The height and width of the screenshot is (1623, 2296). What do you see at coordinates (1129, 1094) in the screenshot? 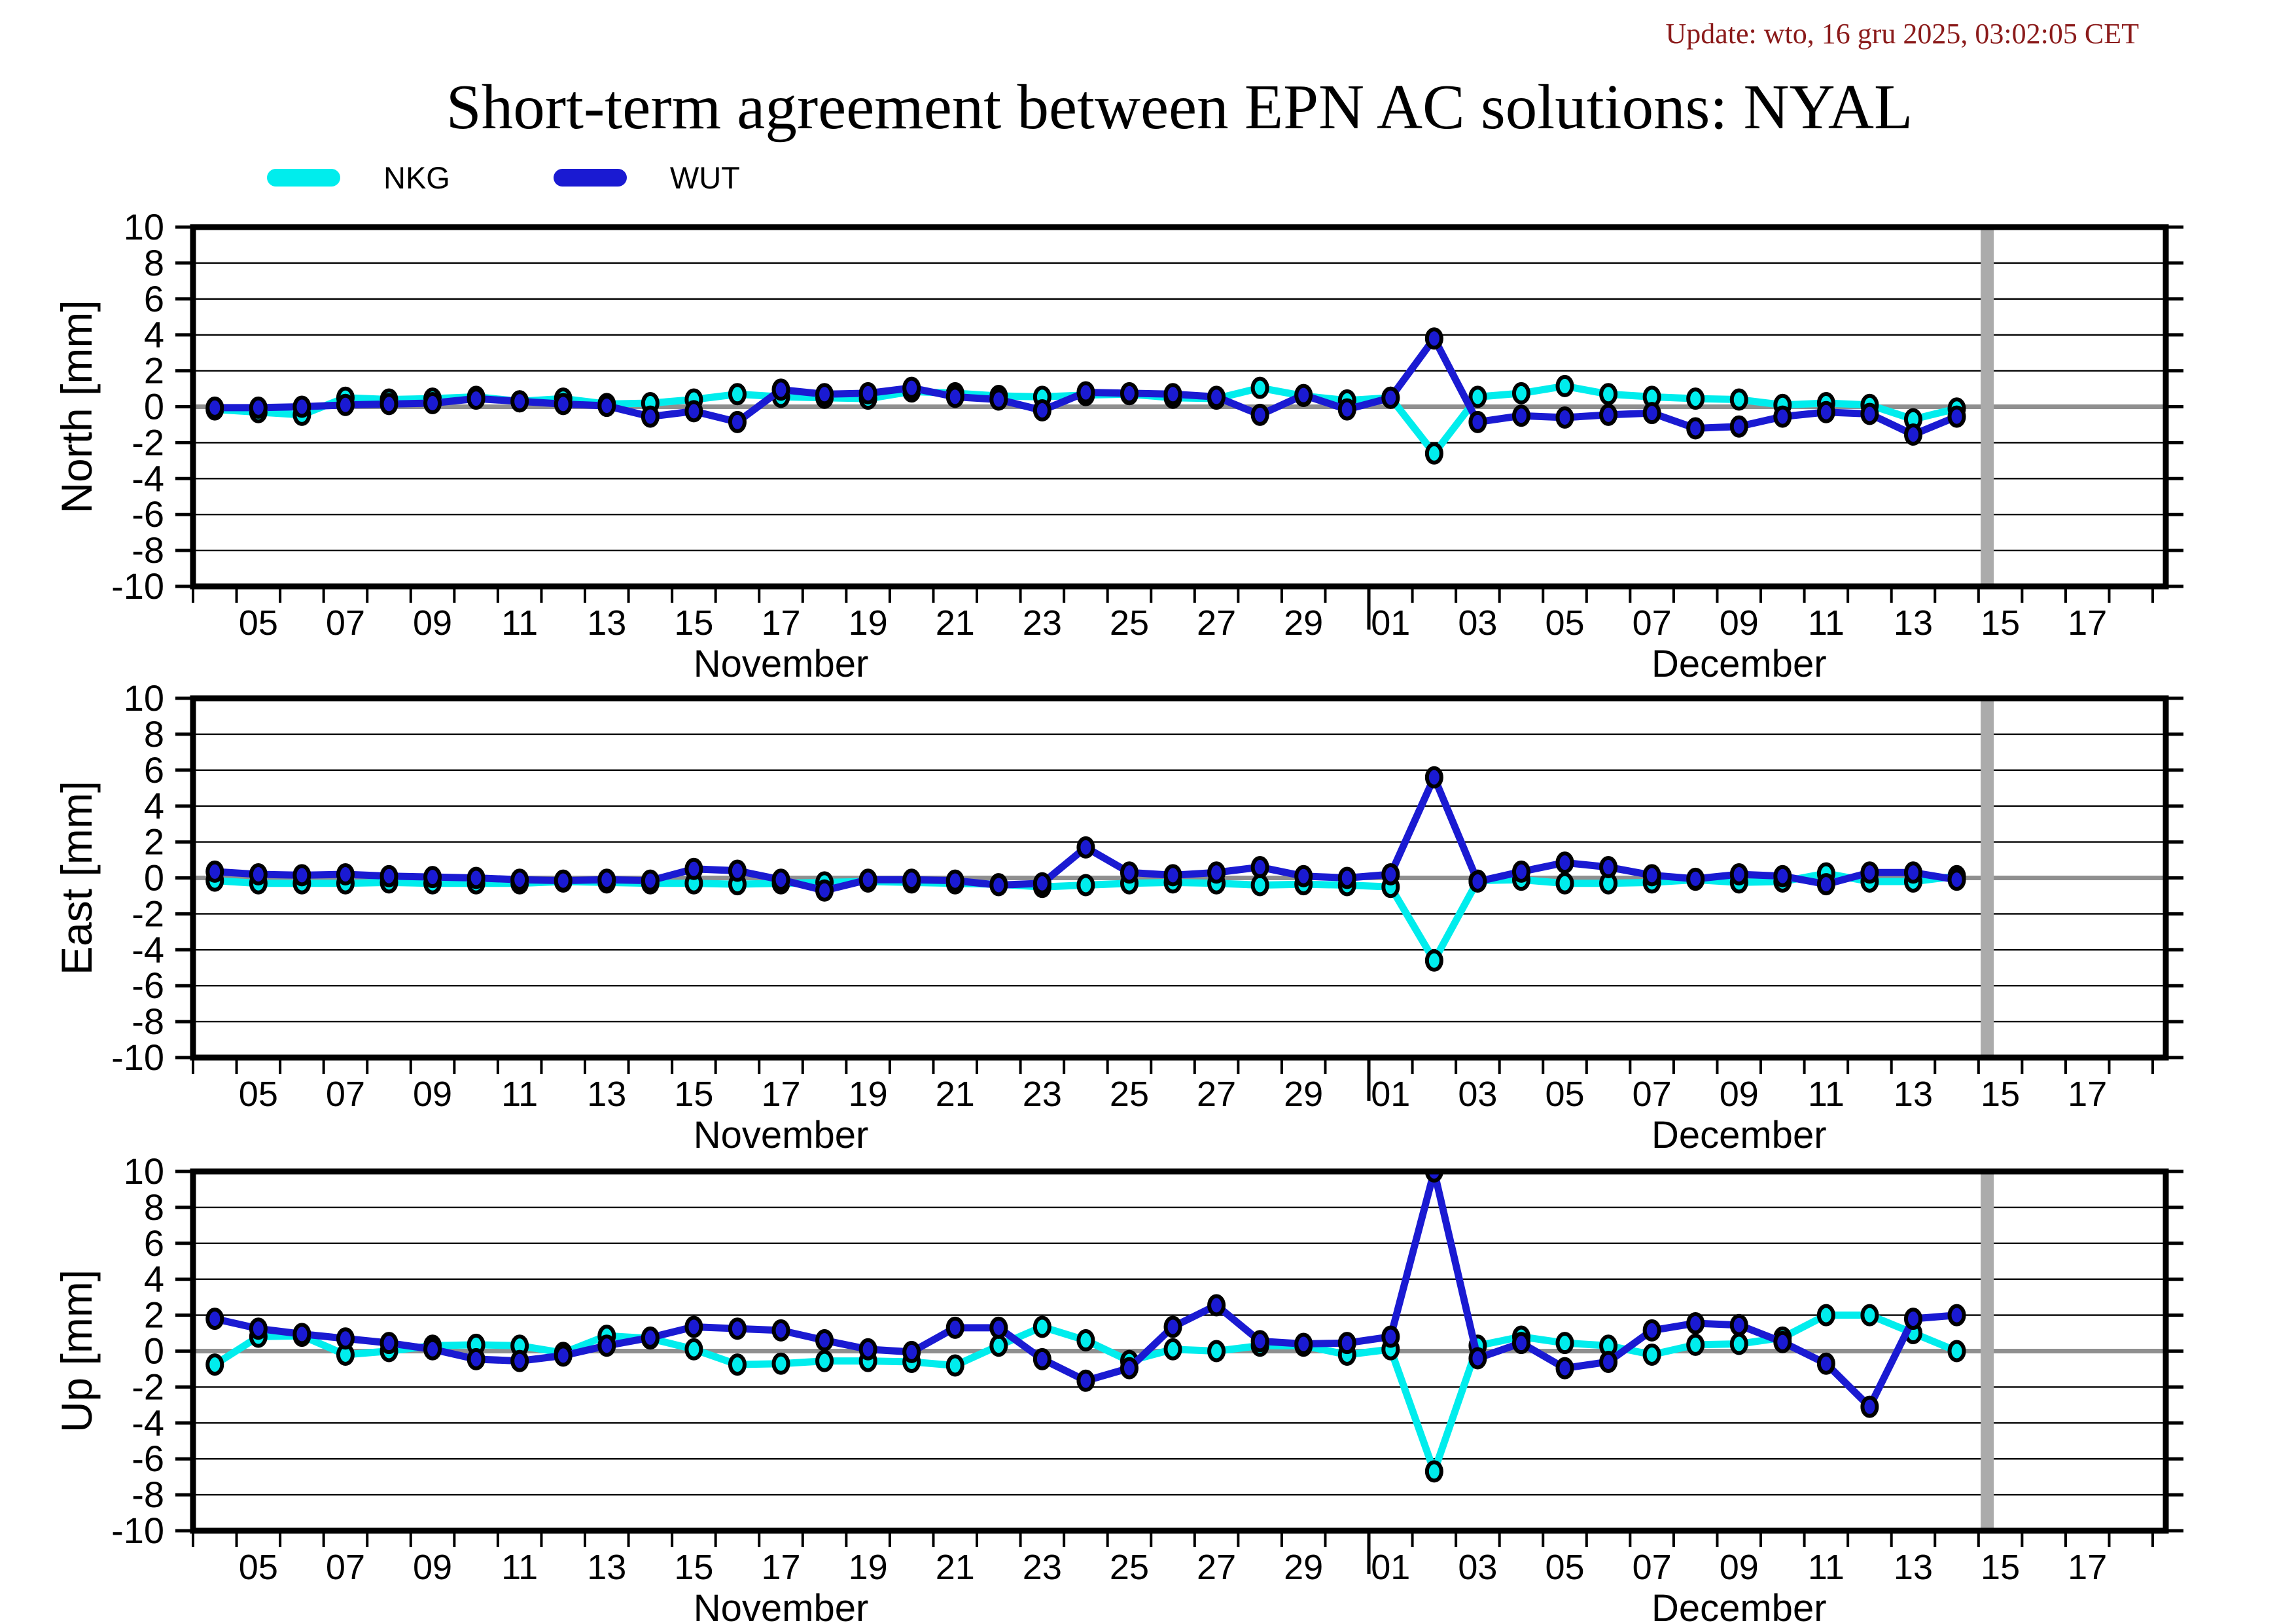
I see `x-day-label: 25` at bounding box center [1129, 1094].